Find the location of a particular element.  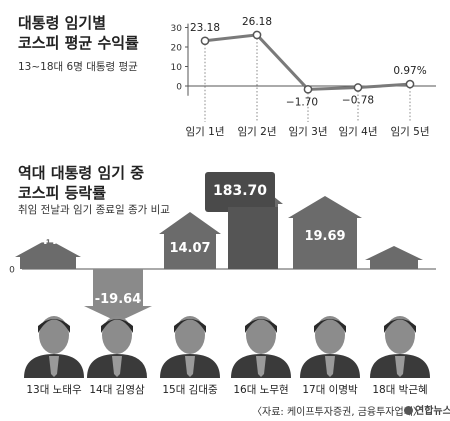

president-name-label: 18대 박근혜 is located at coordinates (399, 390).